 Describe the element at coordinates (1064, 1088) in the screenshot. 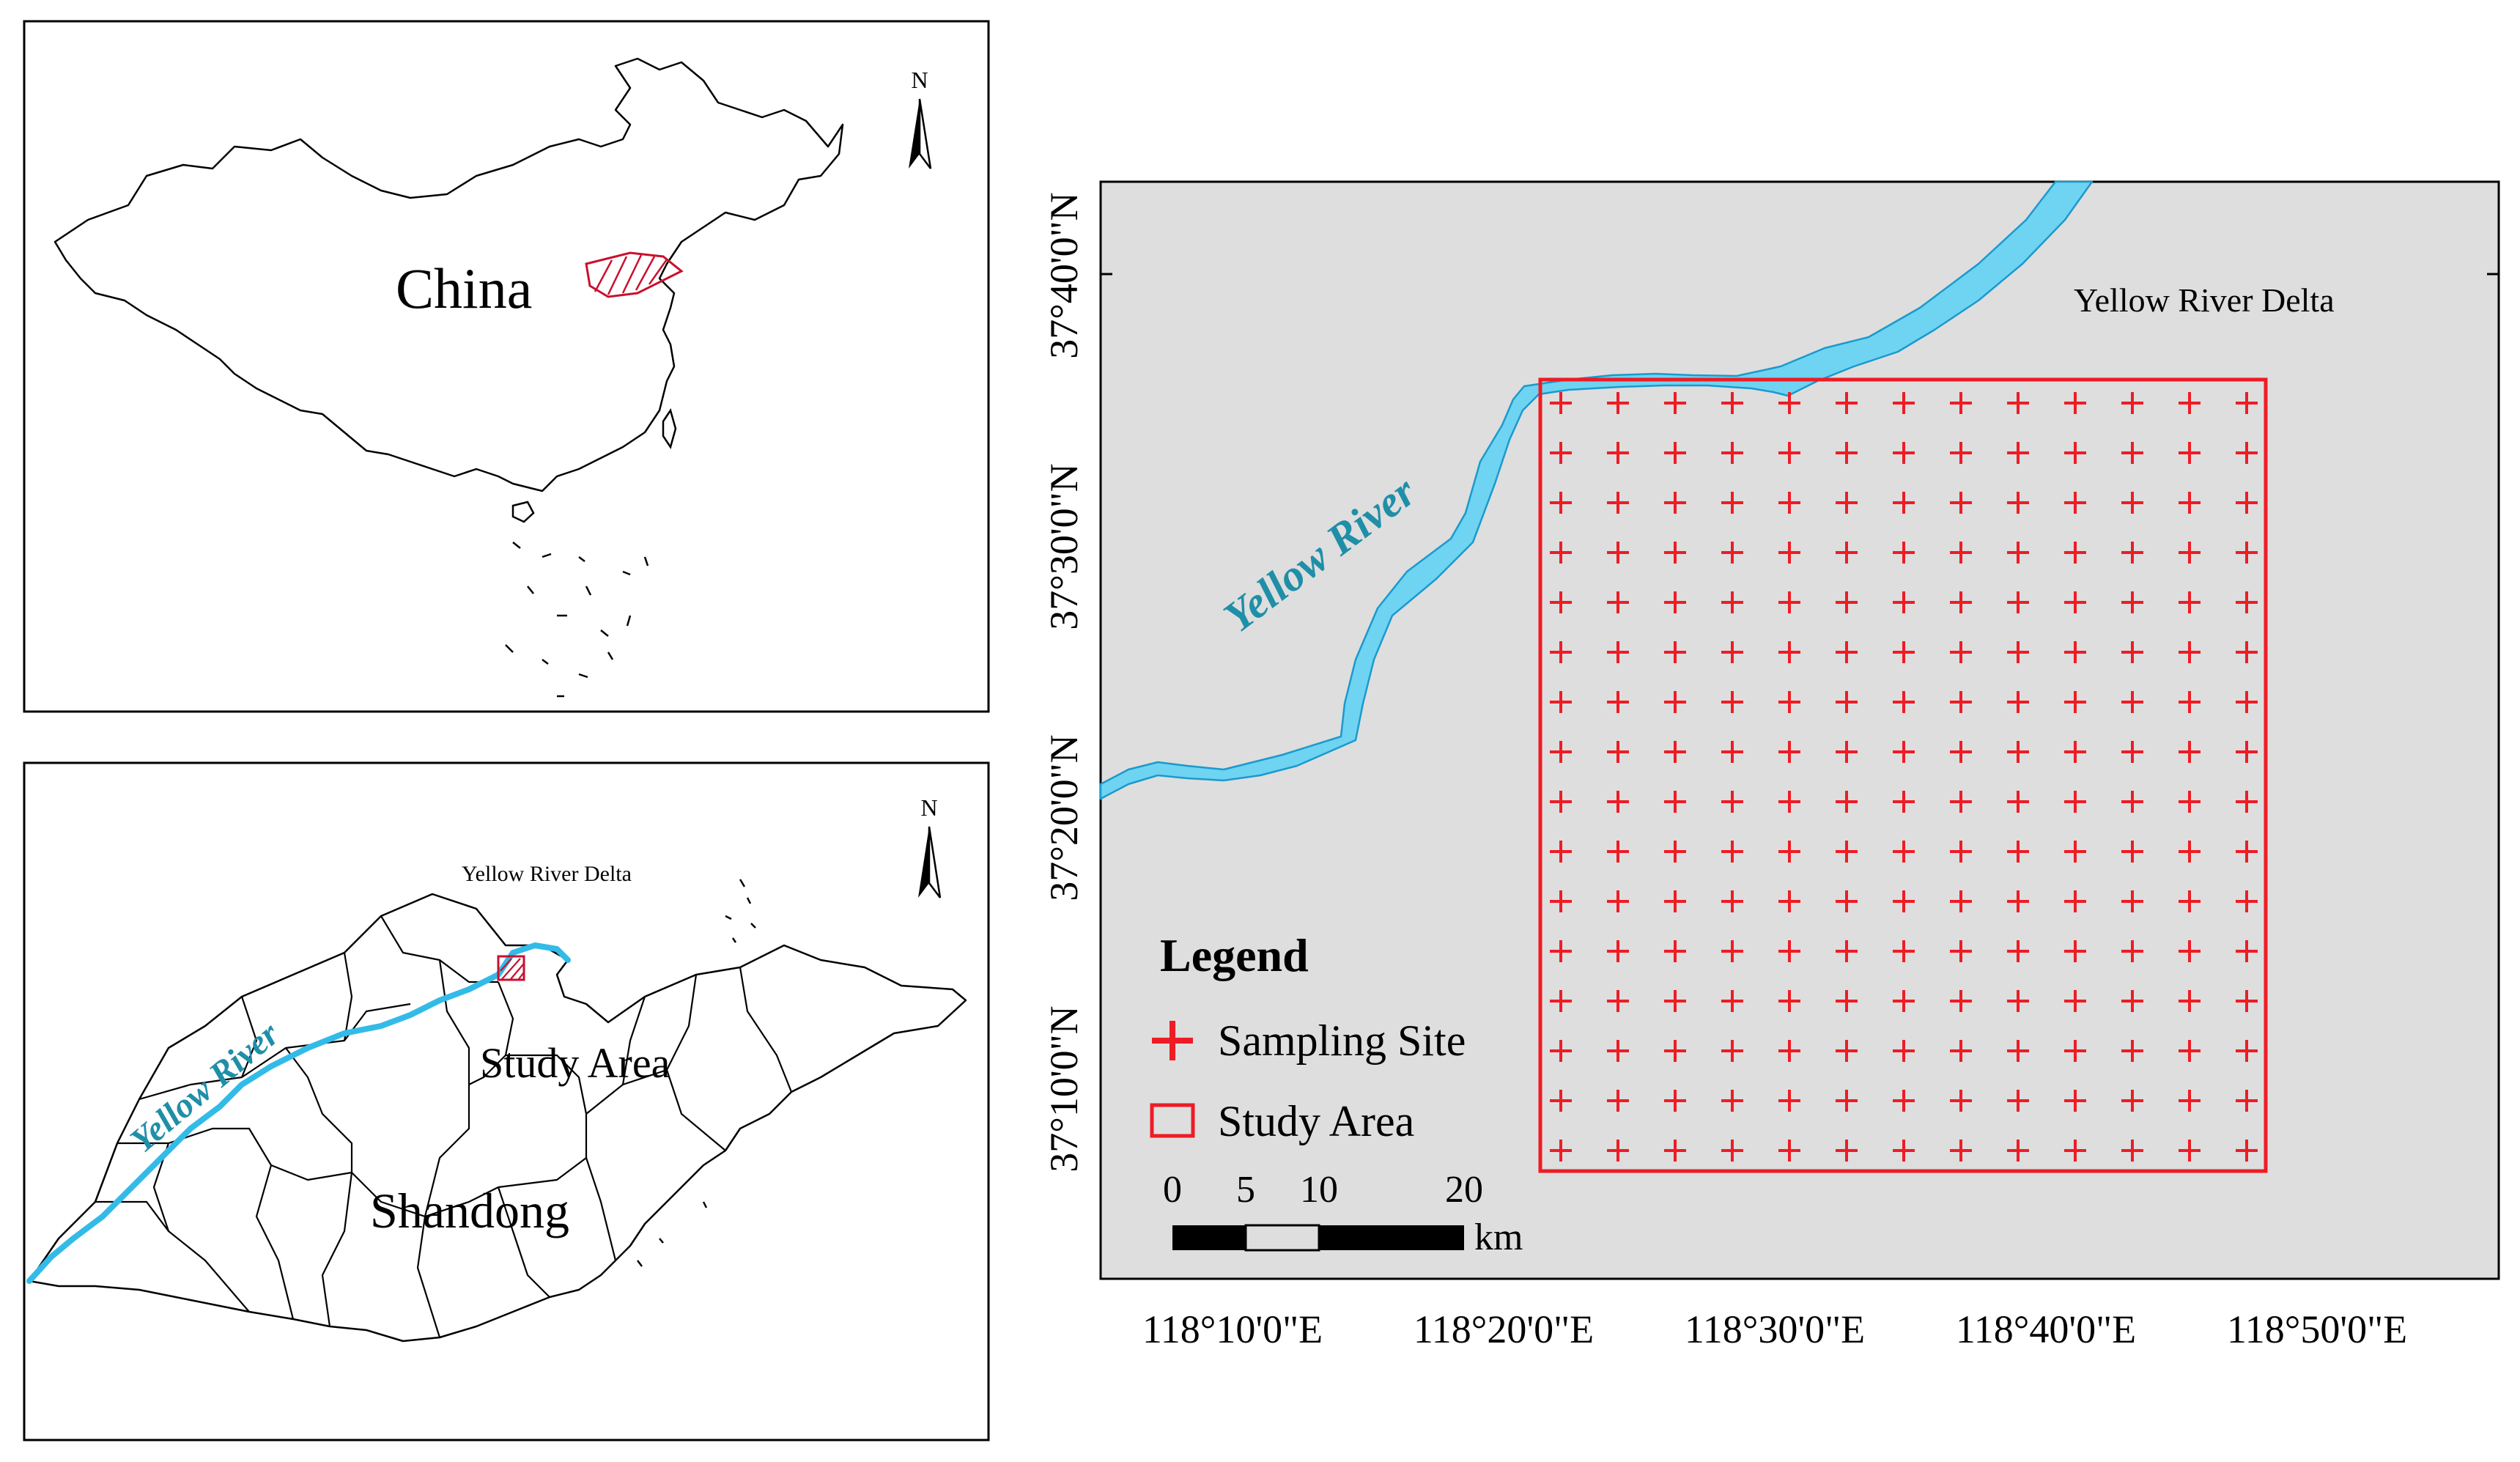

I see `lat-tick-label: 37°10'0"N` at that location.